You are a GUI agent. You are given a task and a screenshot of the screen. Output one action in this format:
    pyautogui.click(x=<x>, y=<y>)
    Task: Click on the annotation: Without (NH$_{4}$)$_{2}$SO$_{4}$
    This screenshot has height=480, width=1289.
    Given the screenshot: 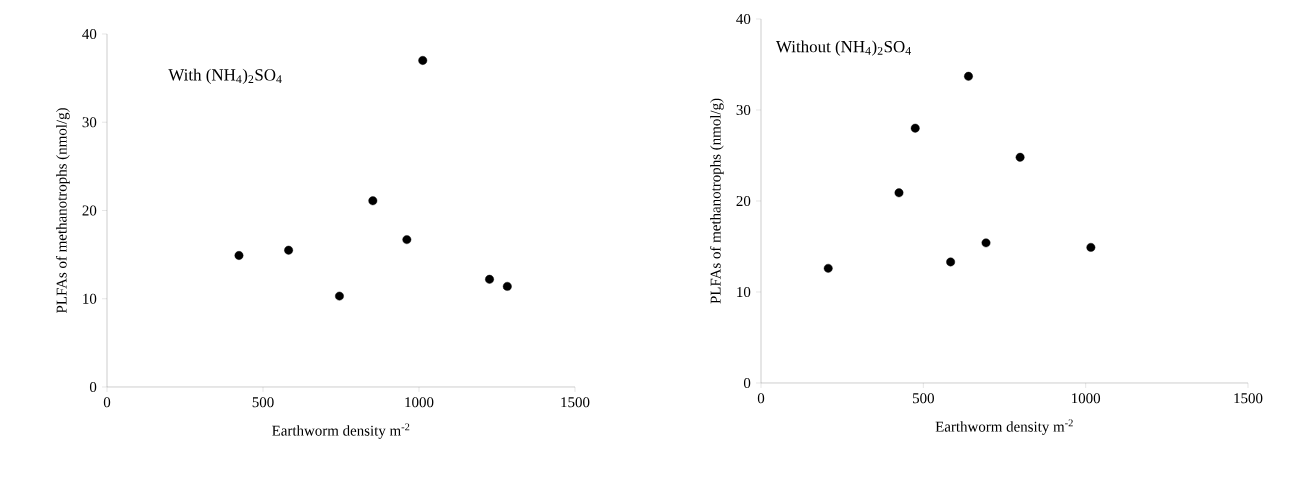 What is the action you would take?
    pyautogui.click(x=843, y=48)
    